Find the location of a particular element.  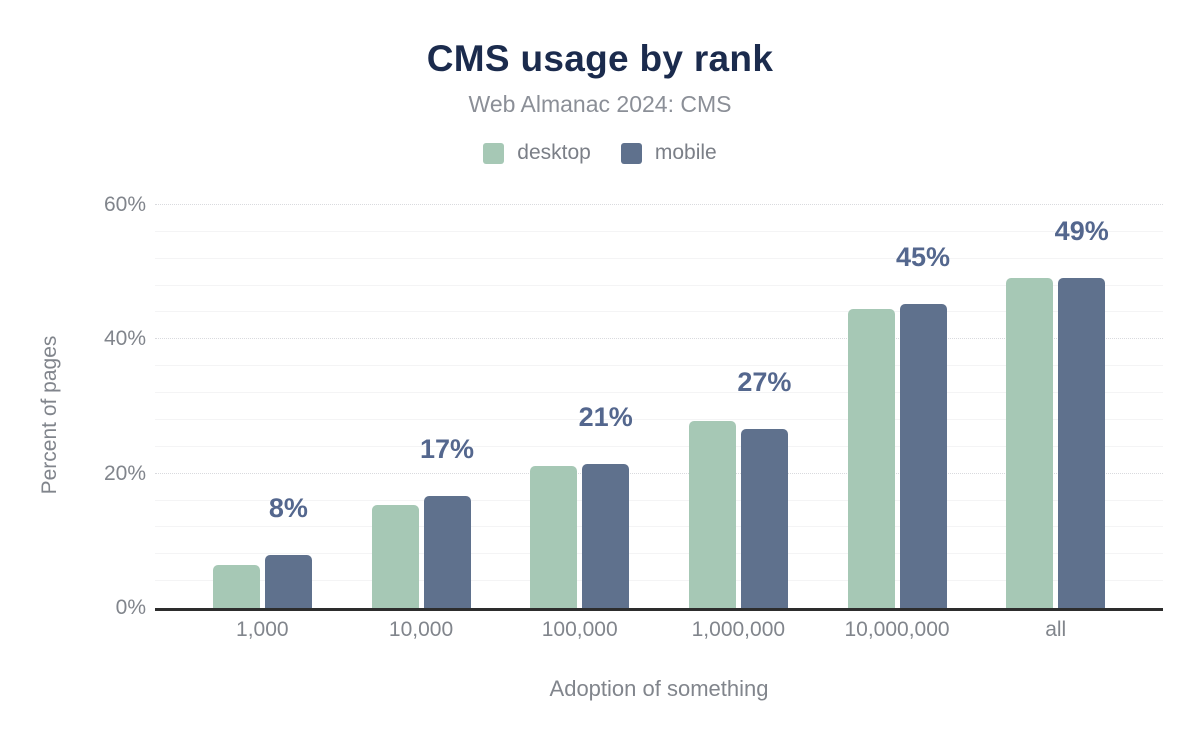

bar-group: 27% is located at coordinates (738, 406).